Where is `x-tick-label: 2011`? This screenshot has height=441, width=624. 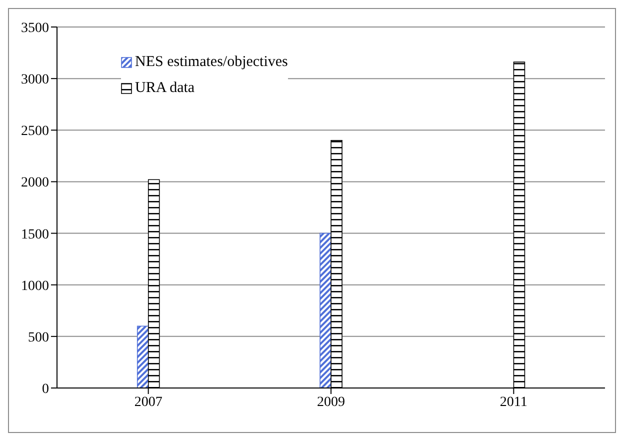
x-tick-label: 2011 is located at coordinates (514, 402).